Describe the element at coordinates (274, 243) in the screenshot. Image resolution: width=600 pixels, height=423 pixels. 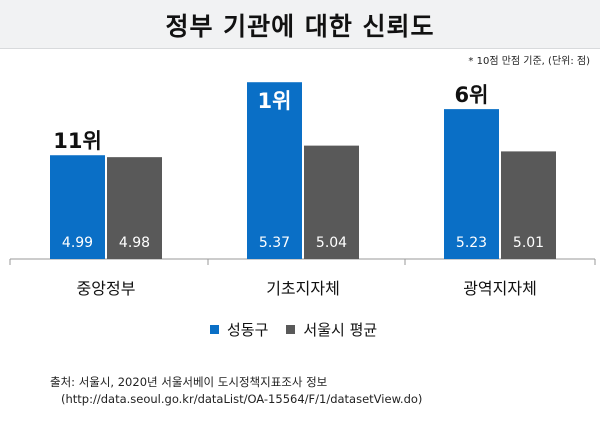
I see `data-label-seongdong-basic-local: 5.37` at that location.